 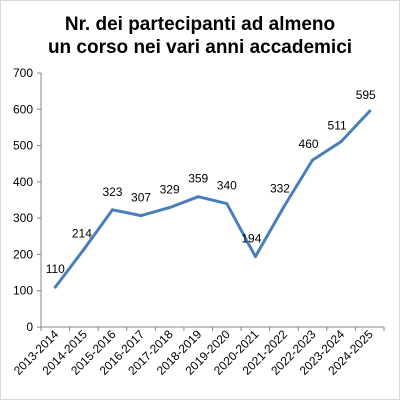 I want to click on data-label: 460, so click(x=309, y=144).